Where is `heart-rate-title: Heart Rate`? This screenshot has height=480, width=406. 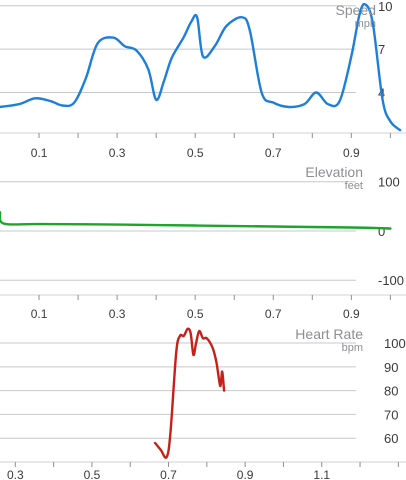 heart-rate-title: Heart Rate is located at coordinates (329, 334).